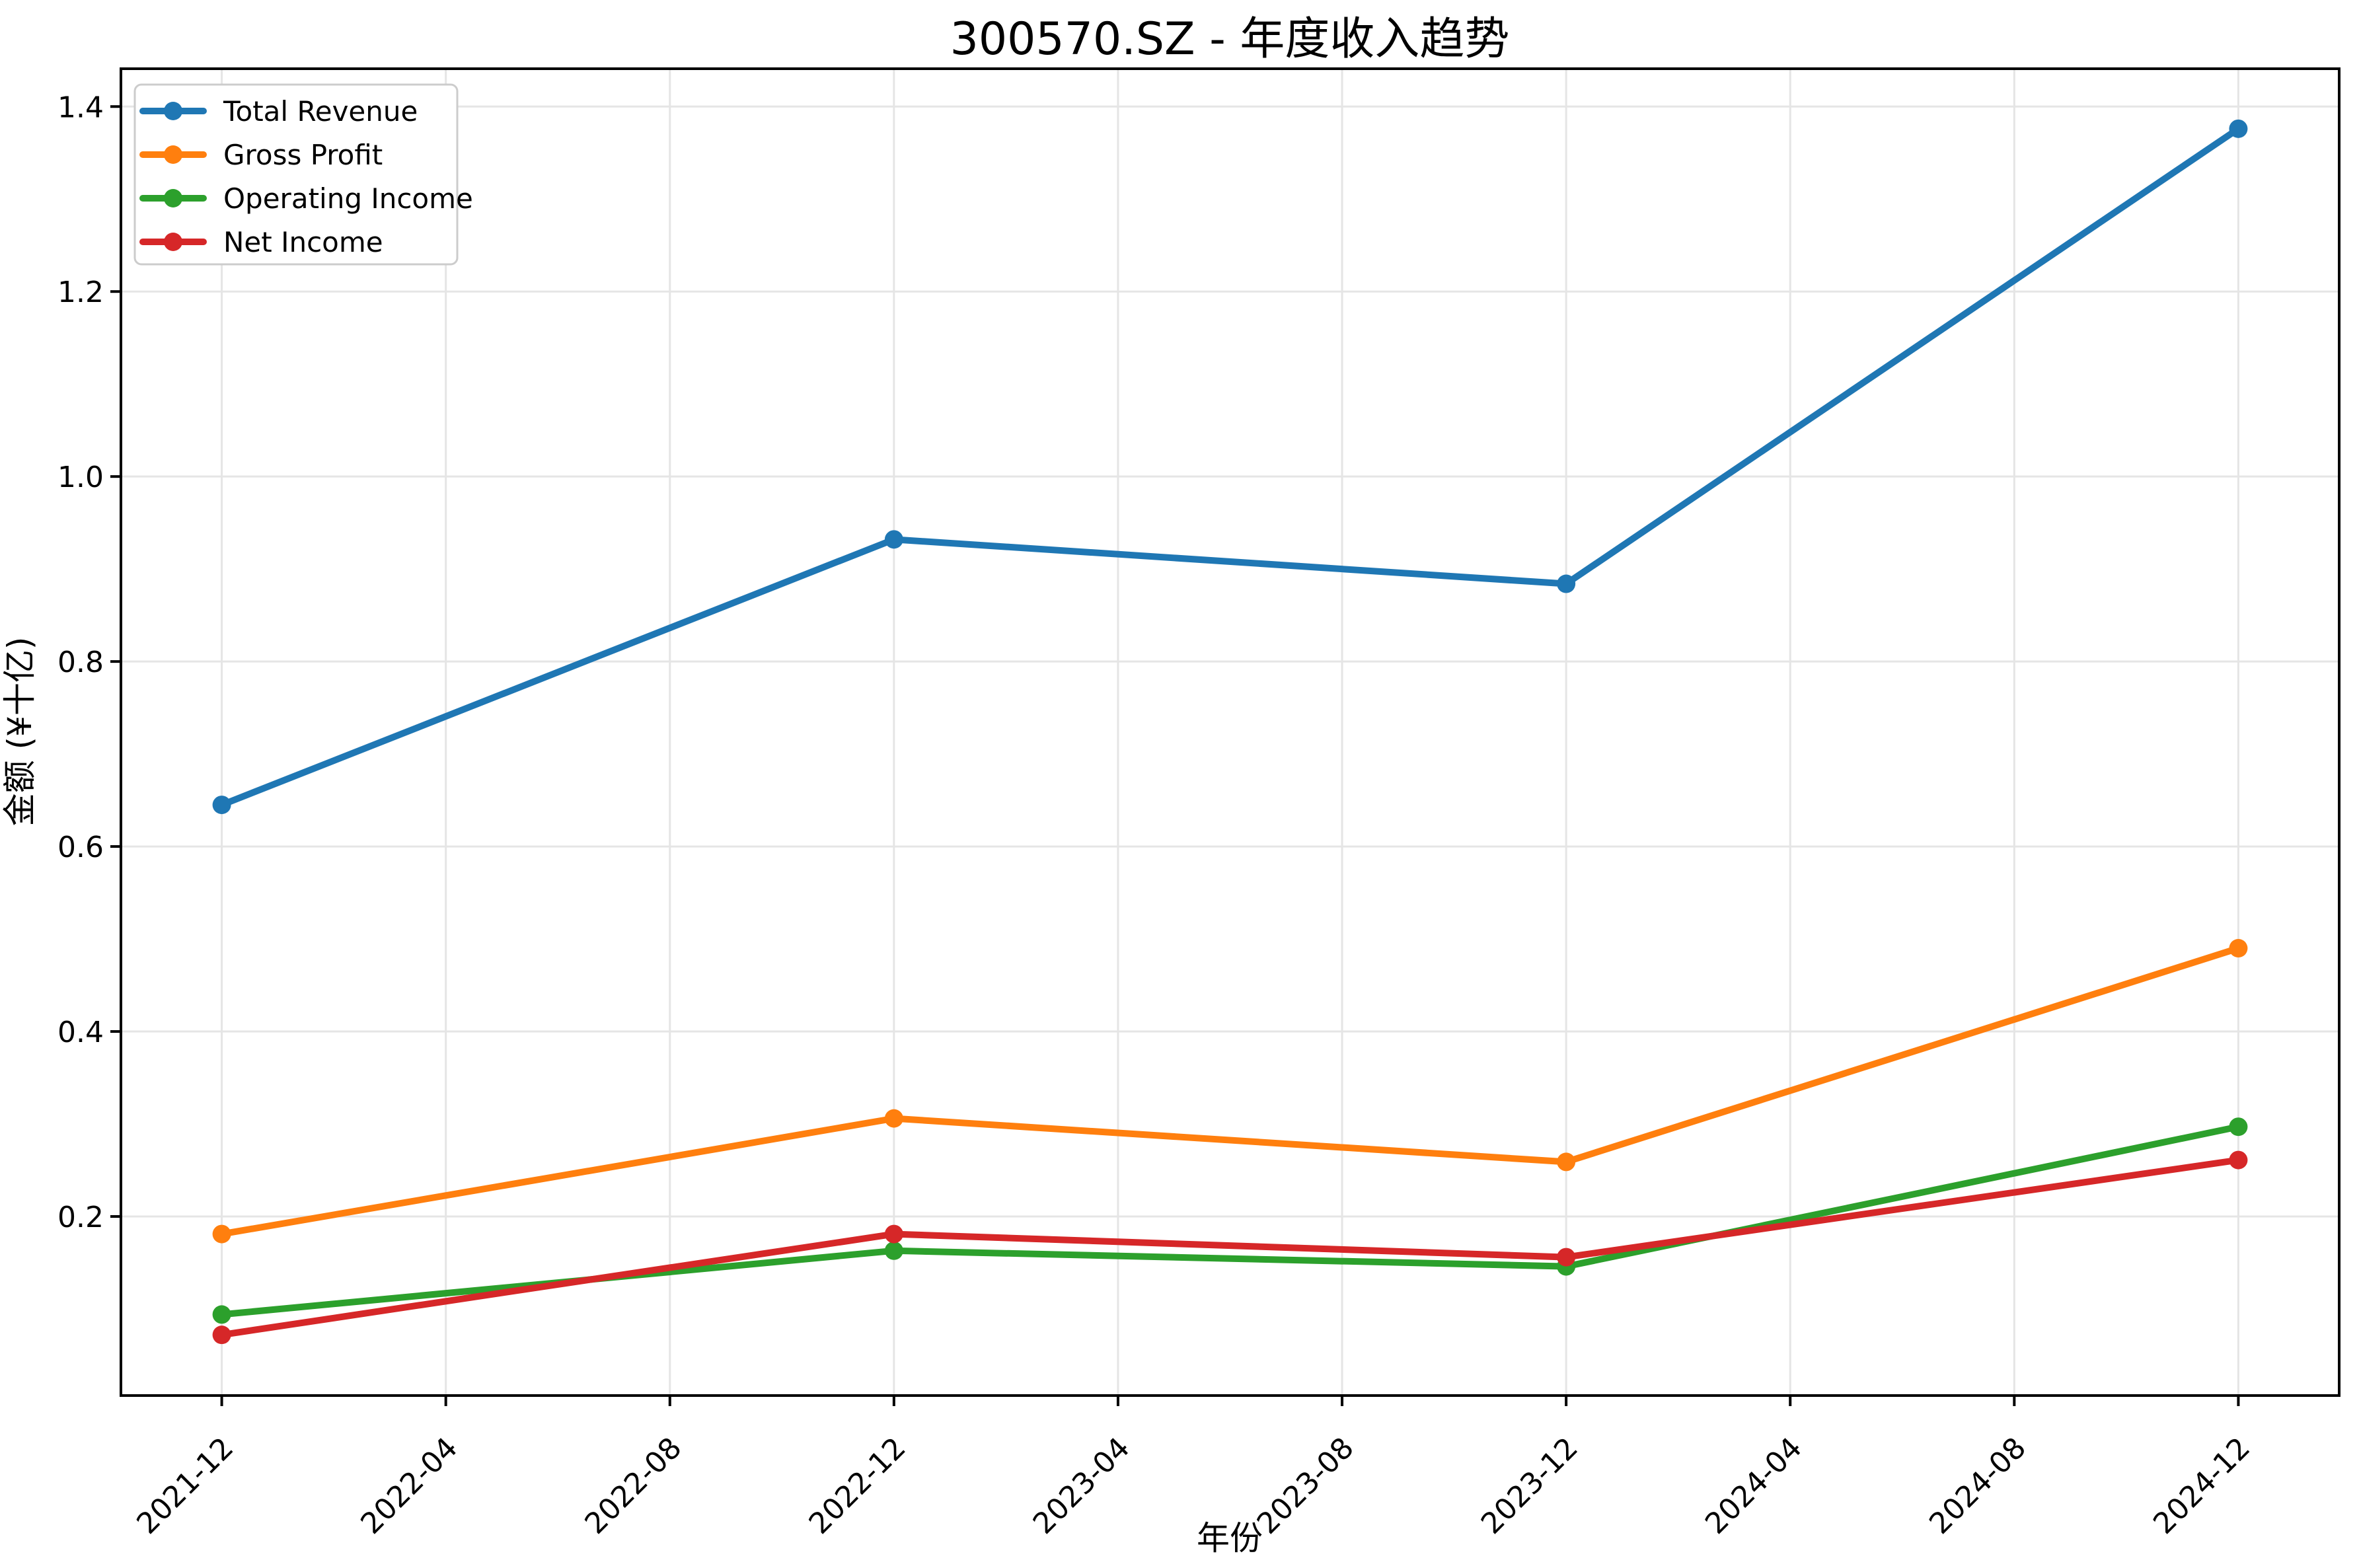 Image resolution: width=2359 pixels, height=1568 pixels. What do you see at coordinates (296, 174) in the screenshot?
I see `legend-box` at bounding box center [296, 174].